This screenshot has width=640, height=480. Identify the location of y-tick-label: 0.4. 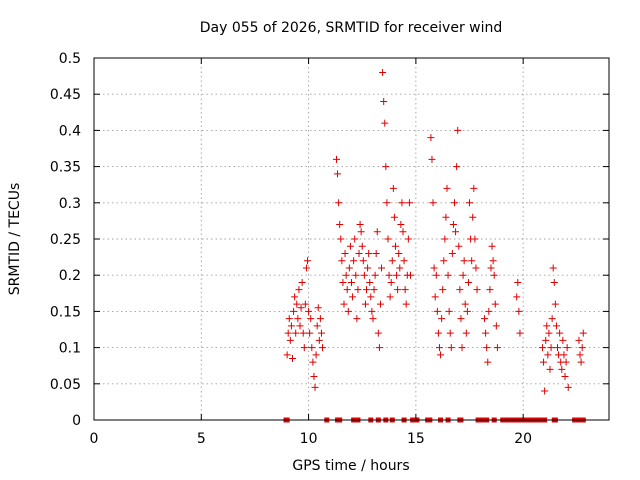
(70, 131).